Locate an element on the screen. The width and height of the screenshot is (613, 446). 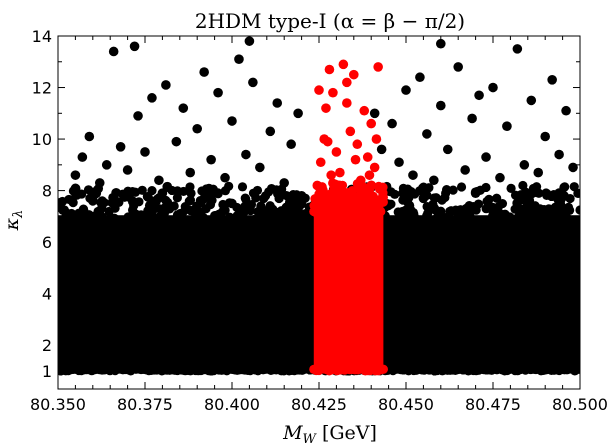
x-tick-label: 80.475 is located at coordinates (493, 404).